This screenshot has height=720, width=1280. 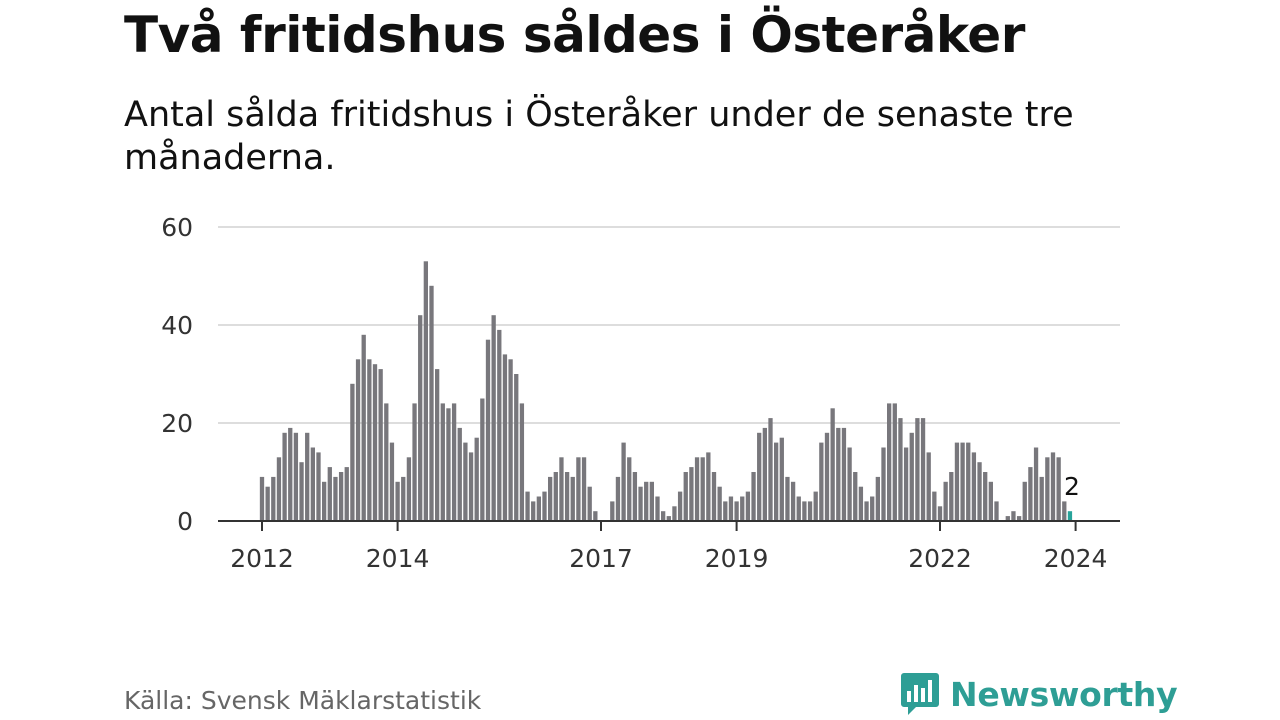 I want to click on chart-title: Två fritidshus såldes i Österåker, so click(x=574, y=35).